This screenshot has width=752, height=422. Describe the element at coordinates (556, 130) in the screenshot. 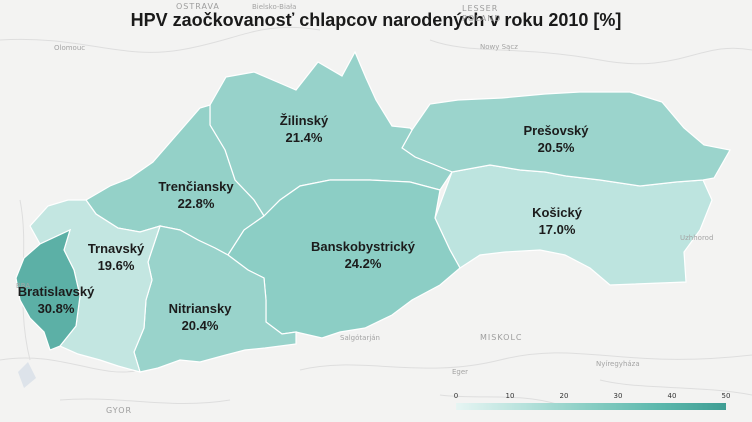

I see `region-name: Prešovský` at that location.